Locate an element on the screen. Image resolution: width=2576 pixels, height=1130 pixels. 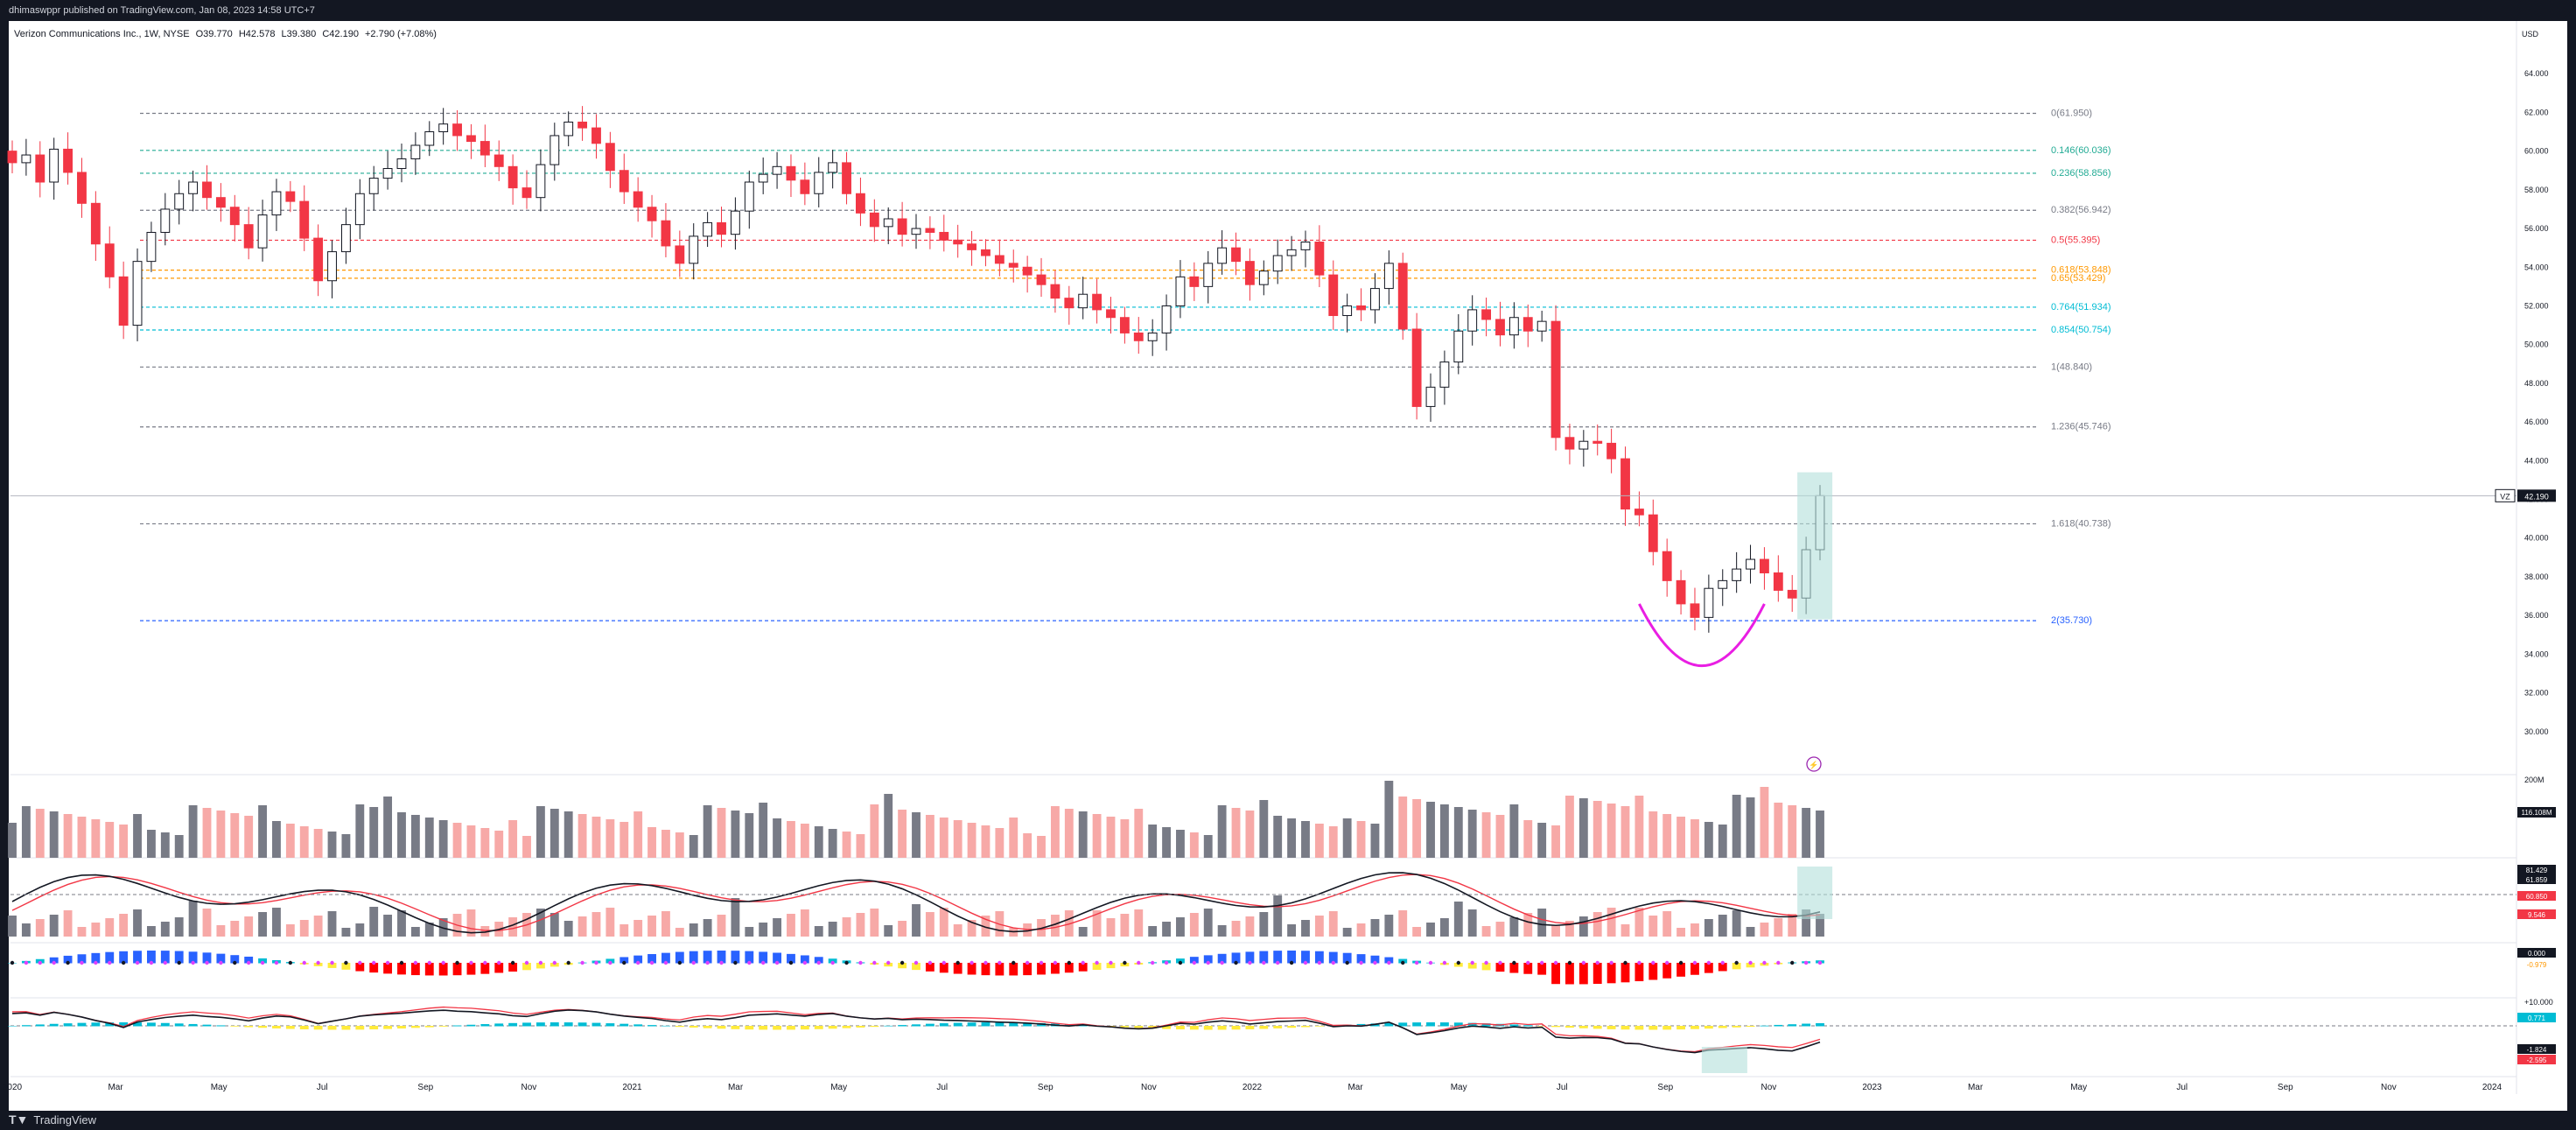
price-tick-label: 56.000 is located at coordinates (2536, 228).